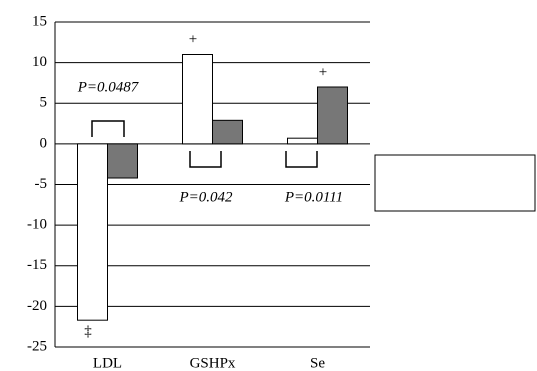 The width and height of the screenshot is (537, 371). I want to click on y-tick-label: -5, so click(41, 184).